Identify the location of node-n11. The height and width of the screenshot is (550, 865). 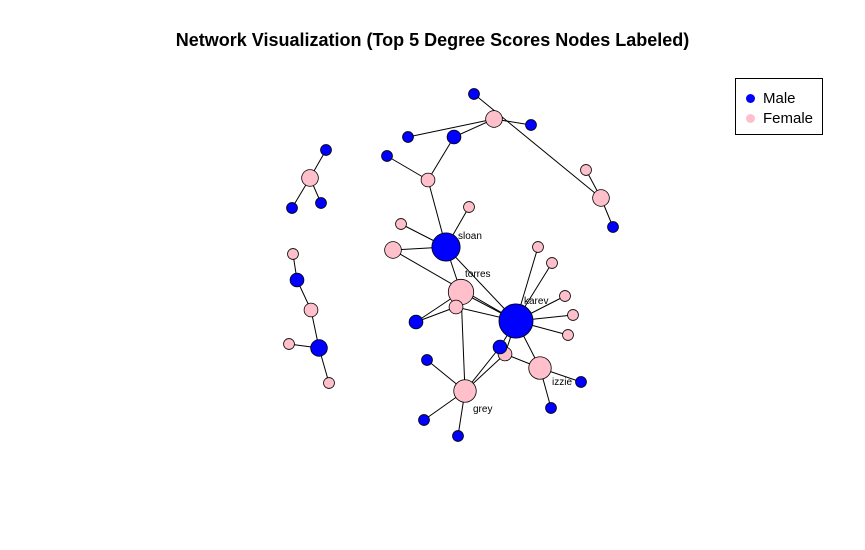
(474, 94).